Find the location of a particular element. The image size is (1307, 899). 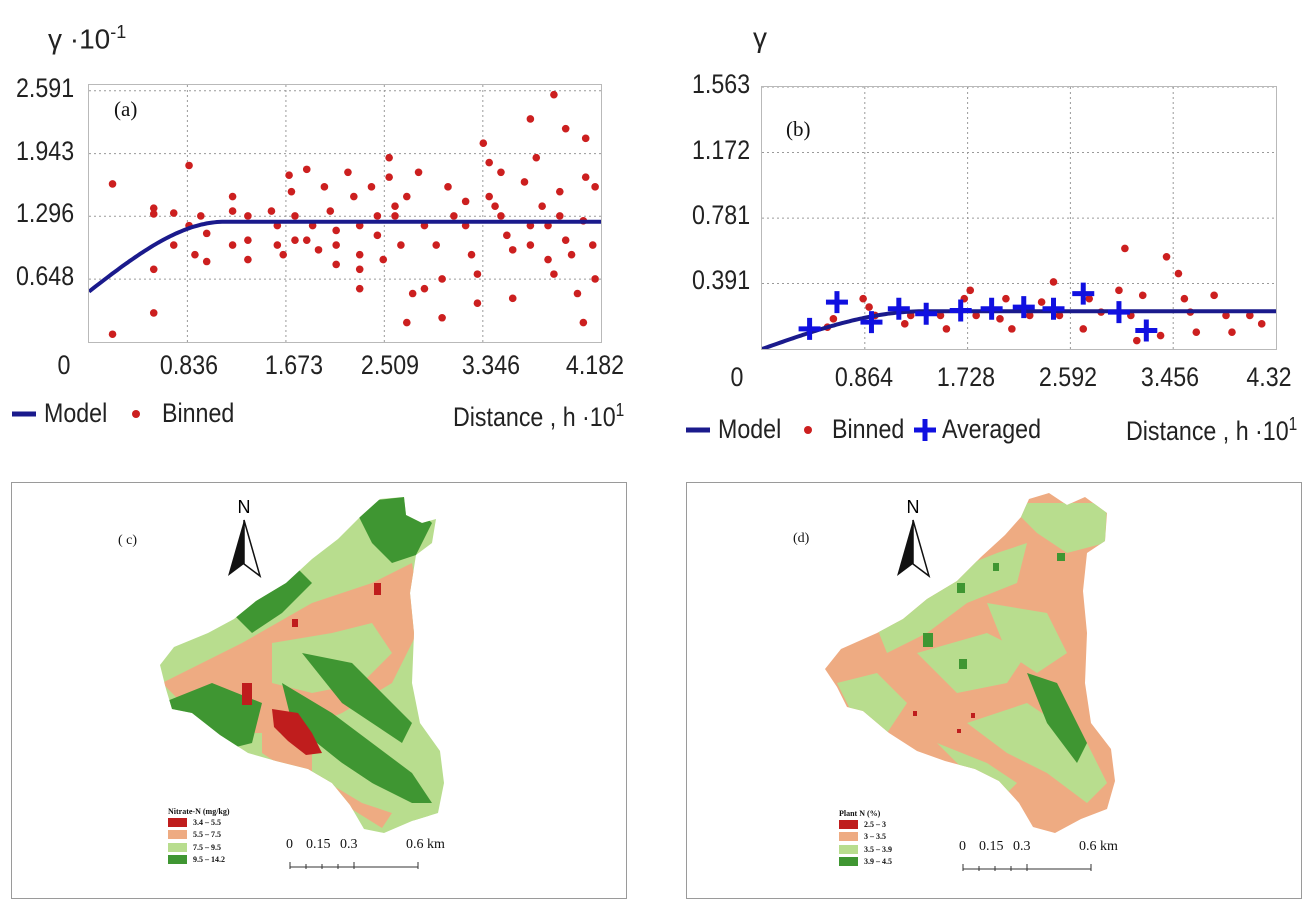

chart-b-xlabel: Distance , h ·101 is located at coordinates (1211, 430).